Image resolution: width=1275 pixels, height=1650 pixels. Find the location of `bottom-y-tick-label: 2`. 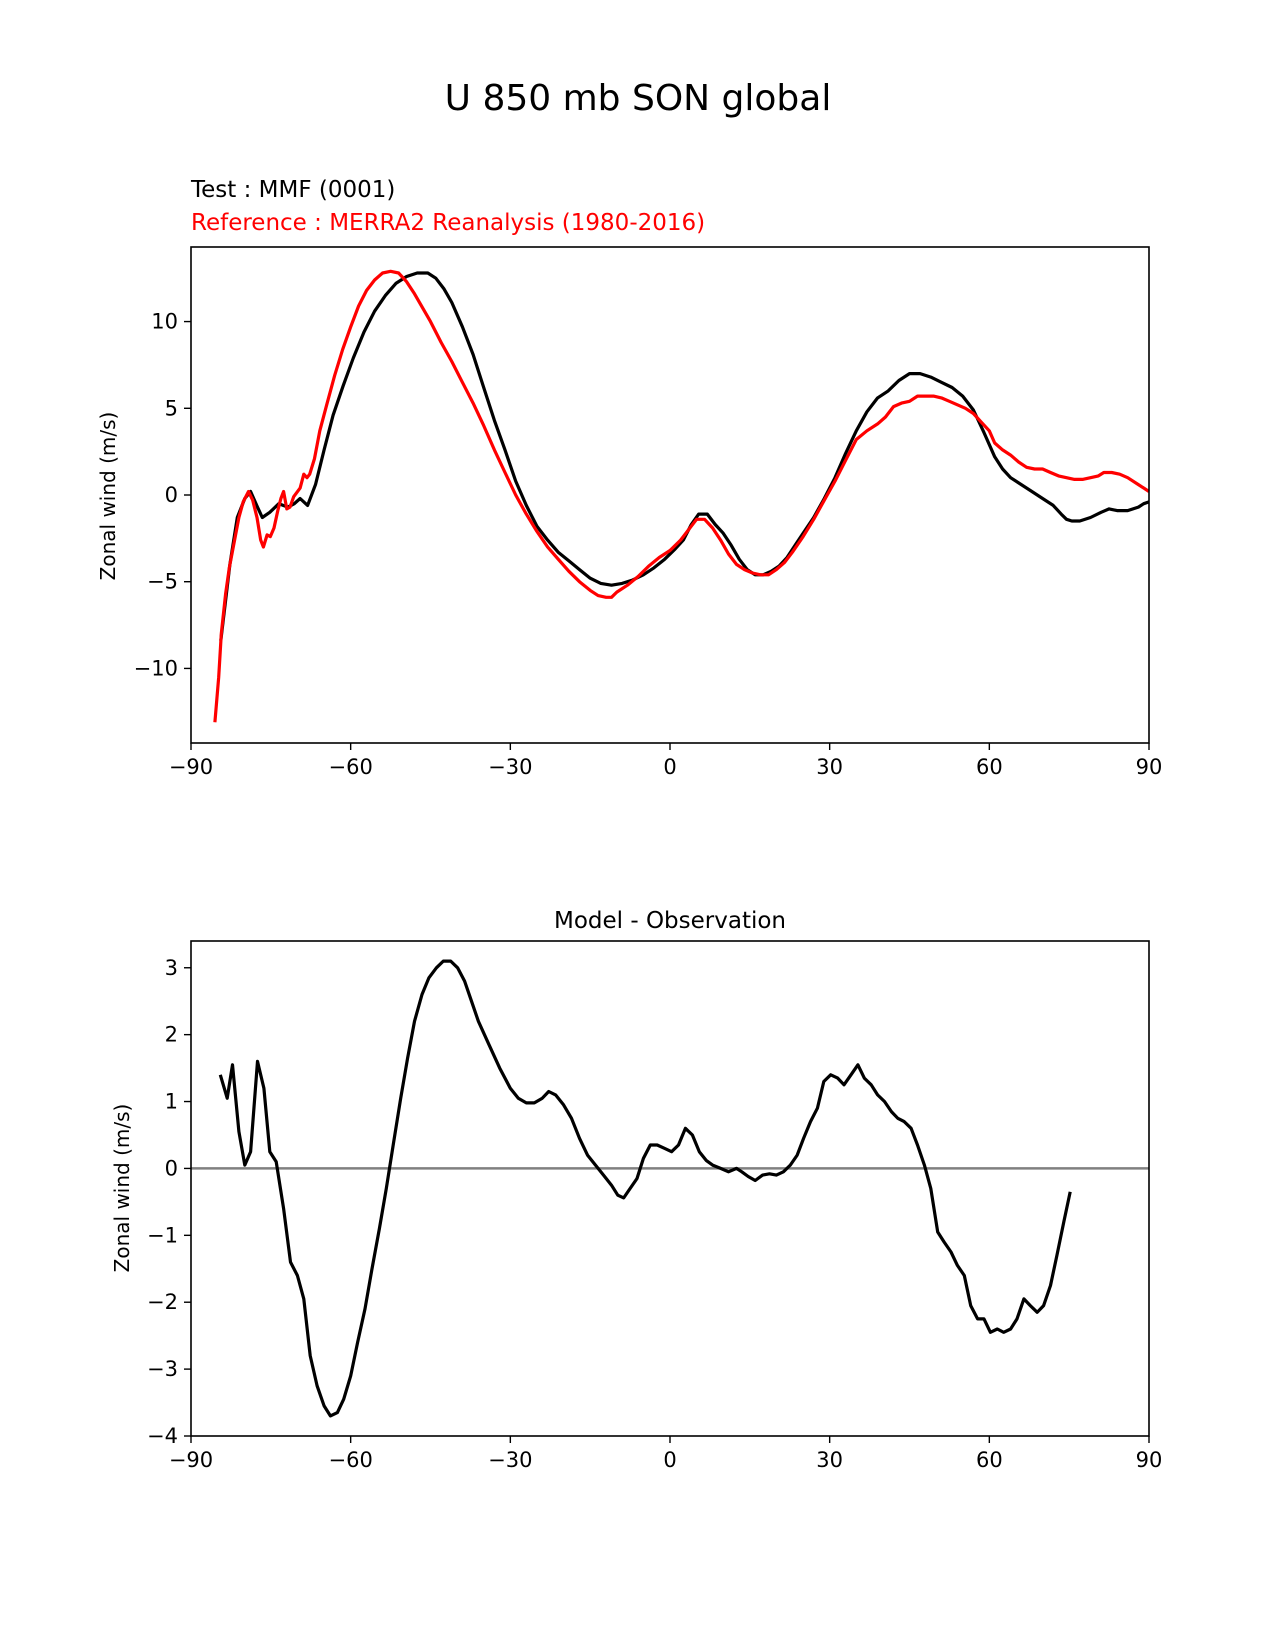

bottom-y-tick-label: 2 is located at coordinates (171, 1035).